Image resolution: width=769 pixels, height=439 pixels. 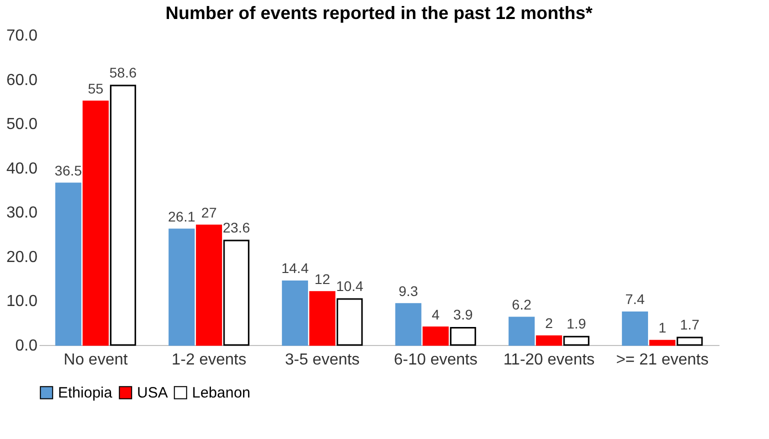 I want to click on data-label: 4, so click(x=436, y=314).